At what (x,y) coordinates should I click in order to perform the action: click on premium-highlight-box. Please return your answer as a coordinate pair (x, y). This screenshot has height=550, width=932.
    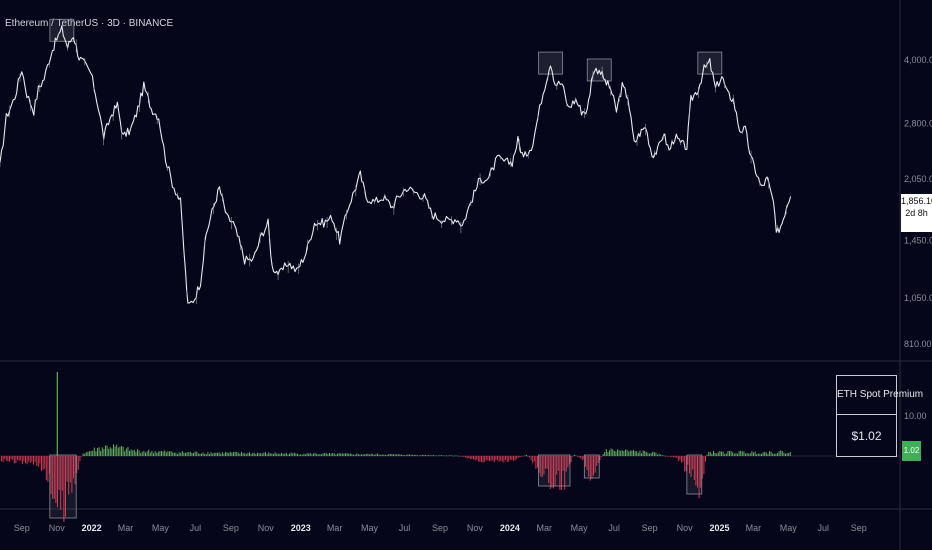
    Looking at the image, I should click on (63, 486).